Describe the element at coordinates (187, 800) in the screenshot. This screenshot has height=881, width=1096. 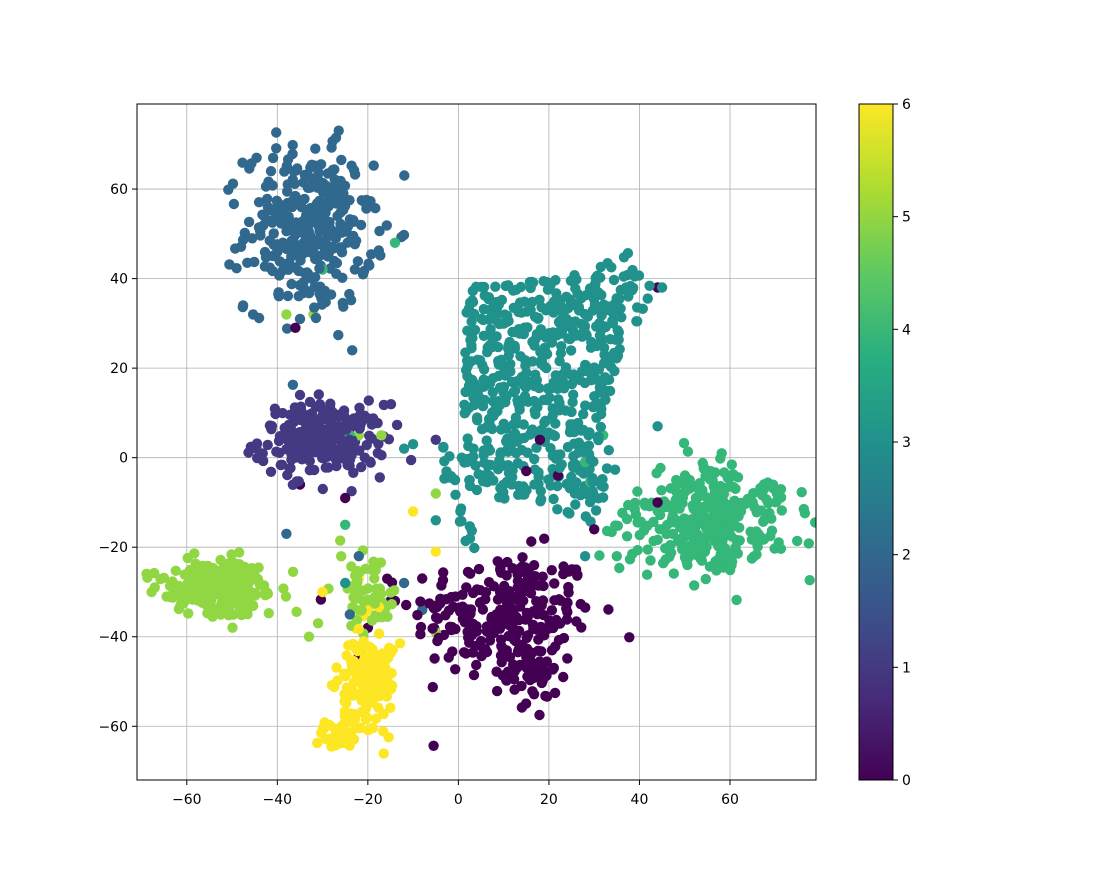
I see `x-tick-label-0: −60` at that location.